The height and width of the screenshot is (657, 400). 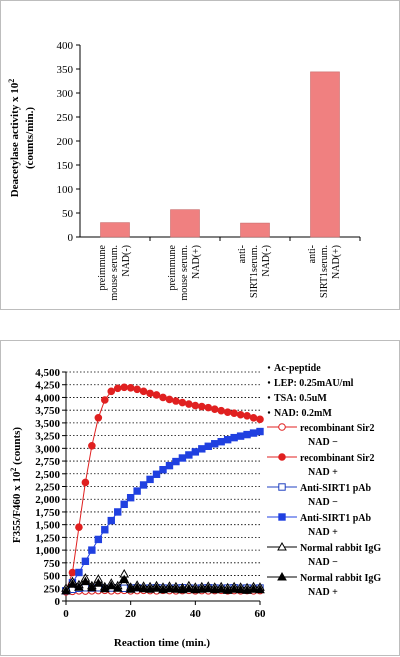 I want to click on line-series-4-path, so click(x=163, y=511).